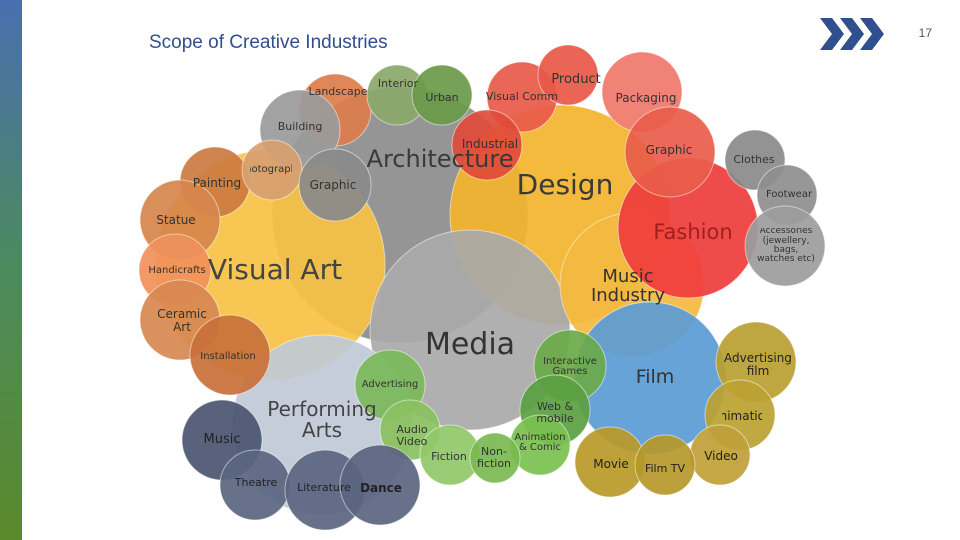  I want to click on node-label: Landscape, so click(338, 92).